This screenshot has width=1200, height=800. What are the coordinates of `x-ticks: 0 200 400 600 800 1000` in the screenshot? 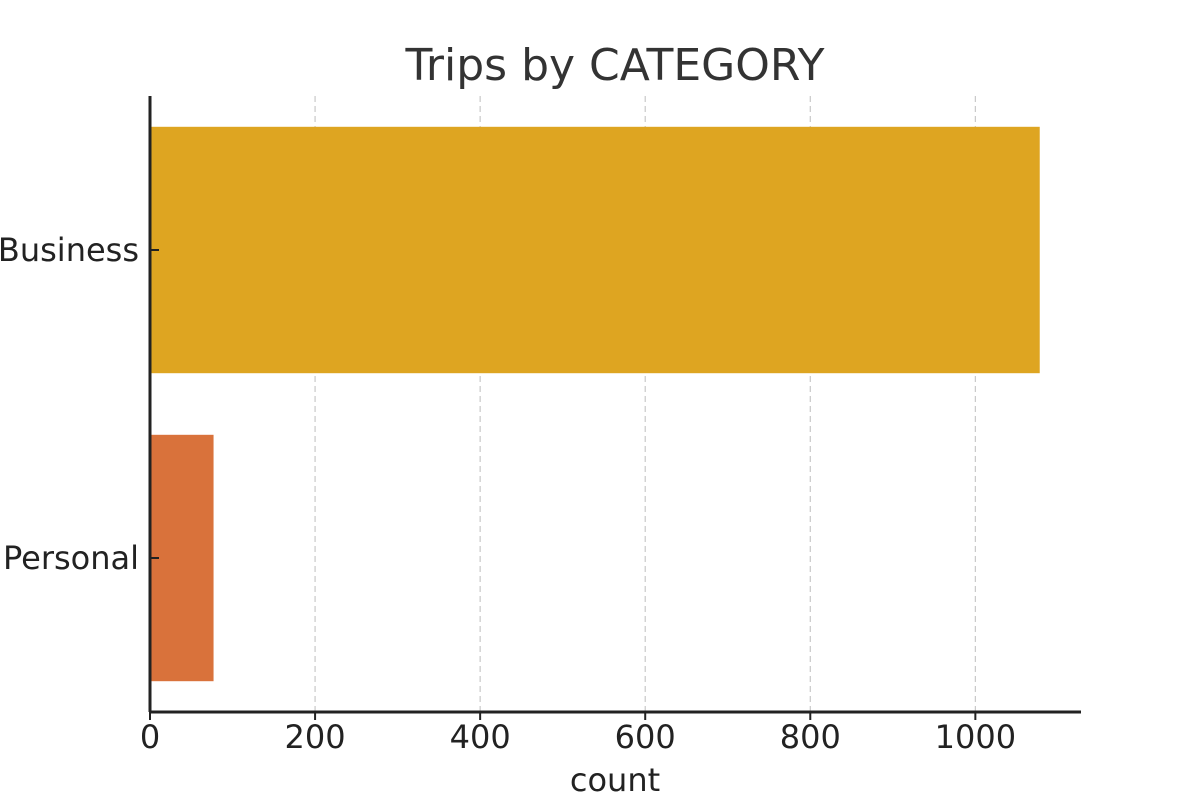 It's located at (578, 734).